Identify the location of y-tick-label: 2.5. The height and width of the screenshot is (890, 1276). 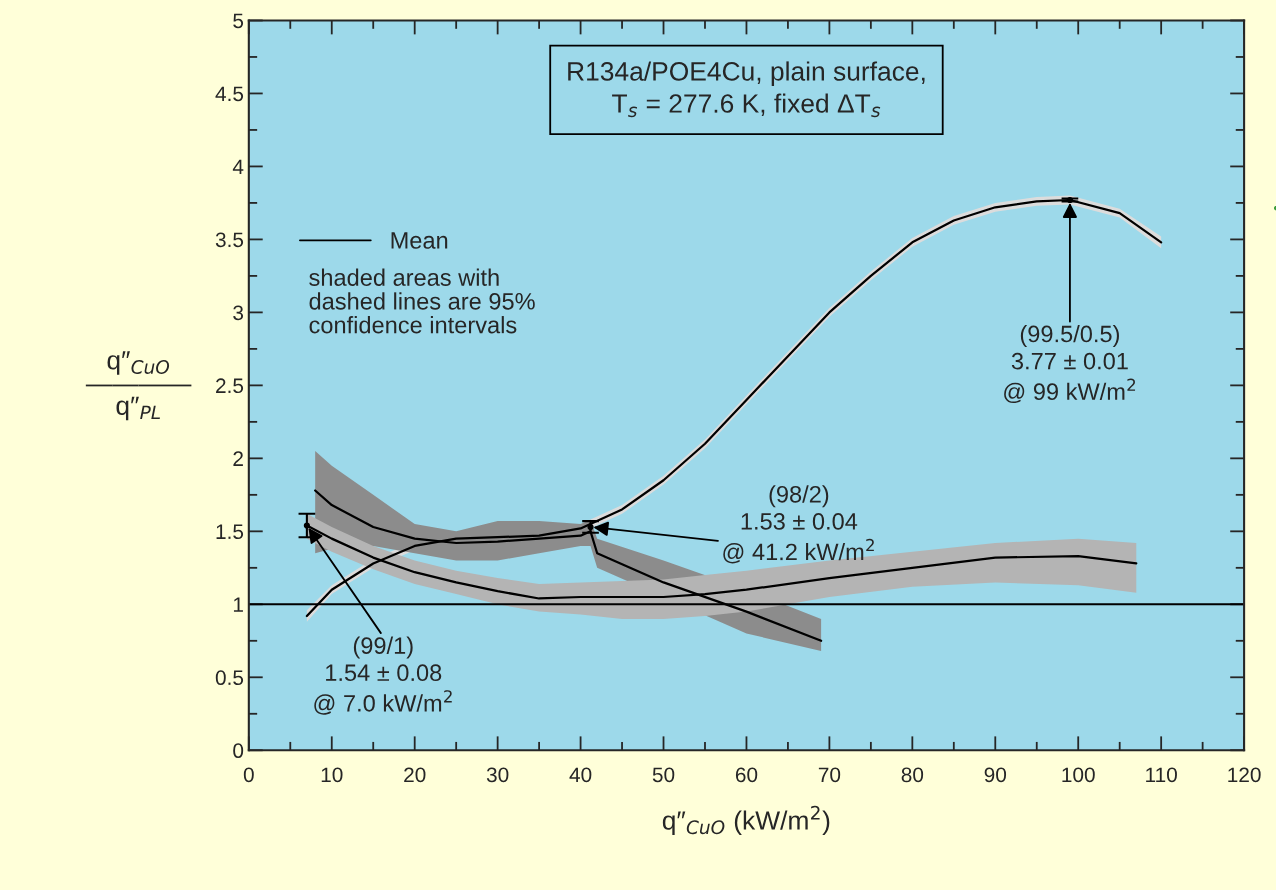
(230, 386).